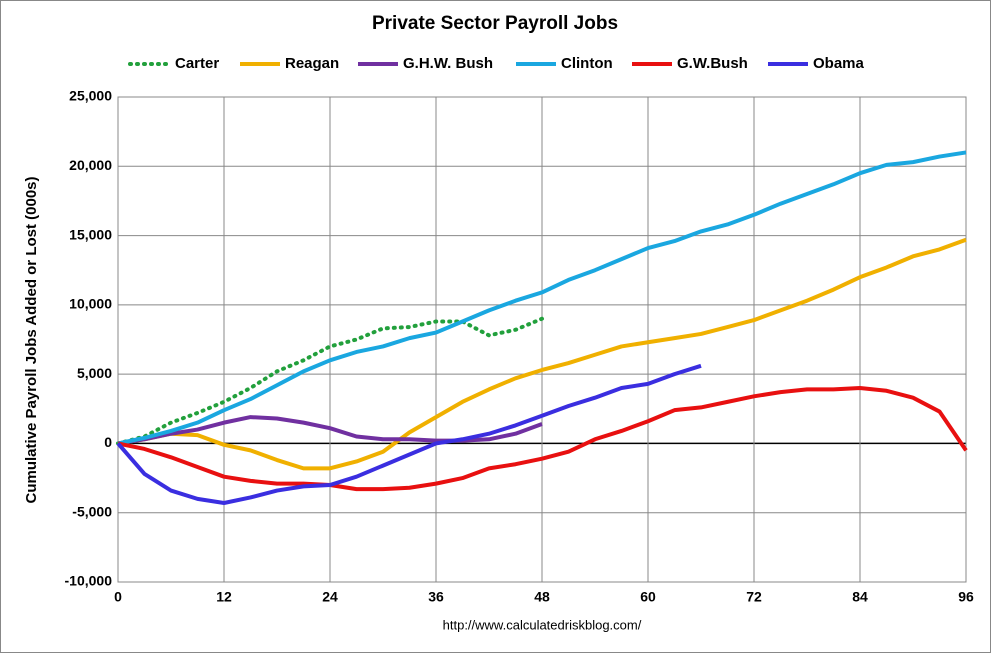  What do you see at coordinates (448, 63) in the screenshot?
I see `legend-label: G.H.W. Bush` at bounding box center [448, 63].